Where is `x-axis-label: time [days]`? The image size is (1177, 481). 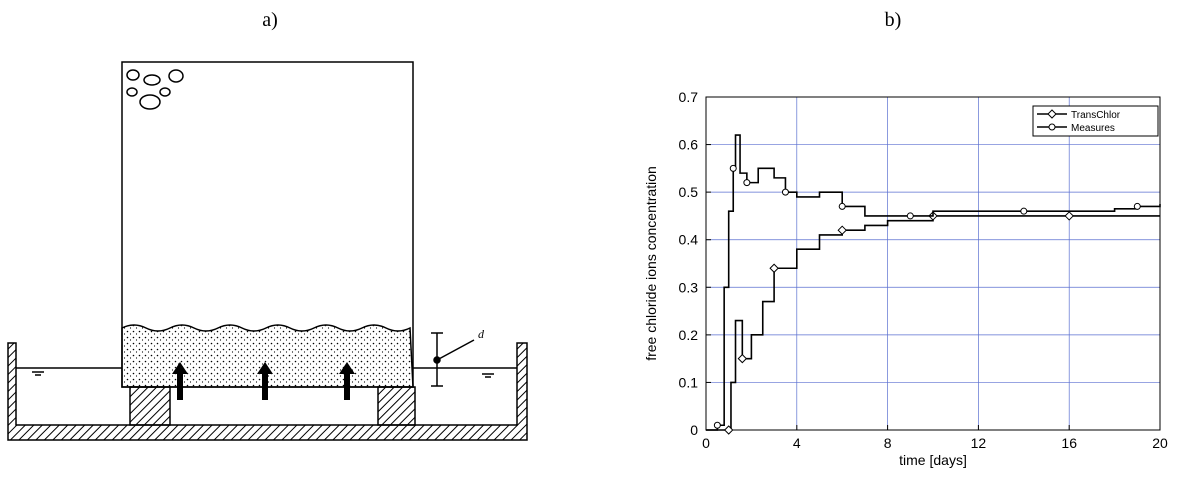 x-axis-label: time [days] is located at coordinates (933, 460).